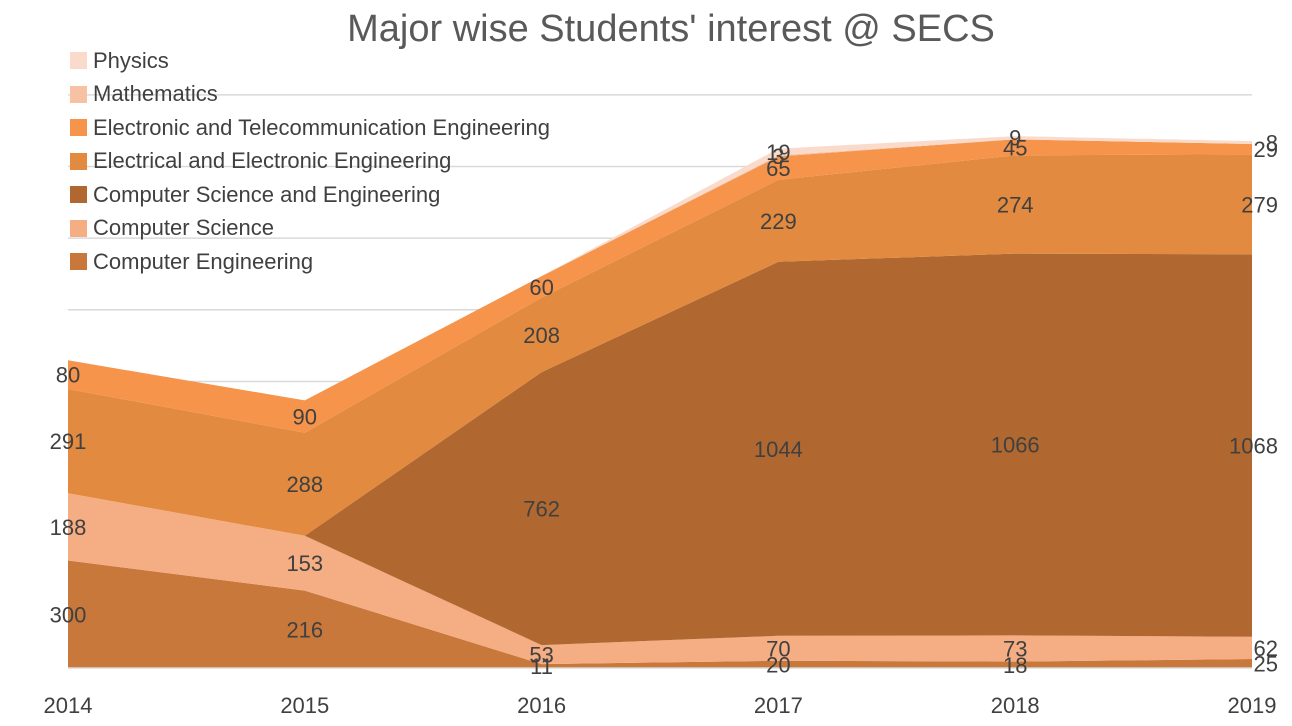 The height and width of the screenshot is (726, 1292). What do you see at coordinates (660, 614) in the screenshot?
I see `area-computer-engineering` at bounding box center [660, 614].